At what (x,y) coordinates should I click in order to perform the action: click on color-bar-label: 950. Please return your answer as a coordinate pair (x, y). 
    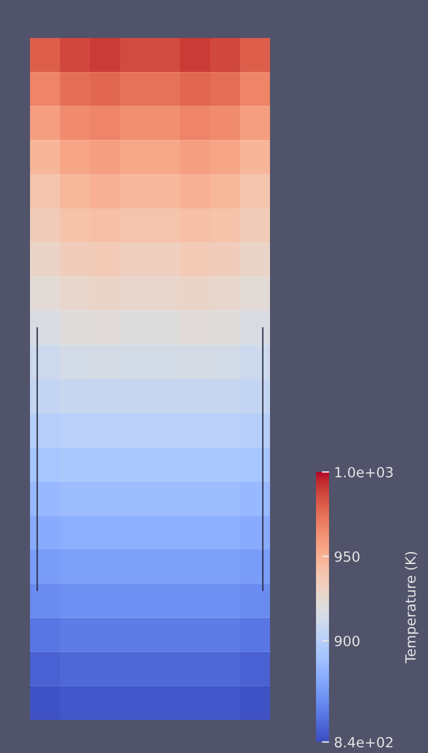
    Looking at the image, I should click on (347, 556).